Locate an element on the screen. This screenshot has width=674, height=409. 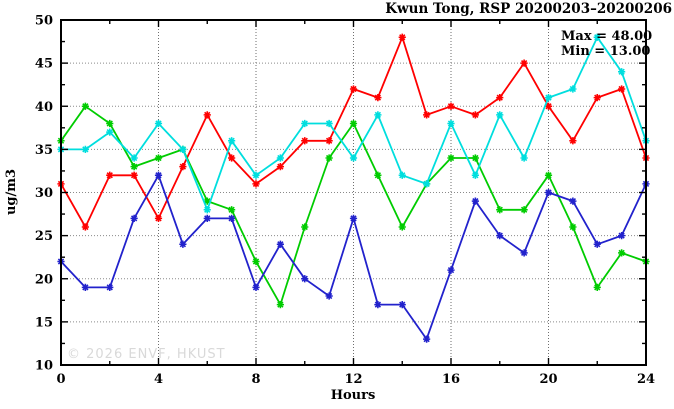
min-annotation: Min = 13.00 is located at coordinates (605, 51).